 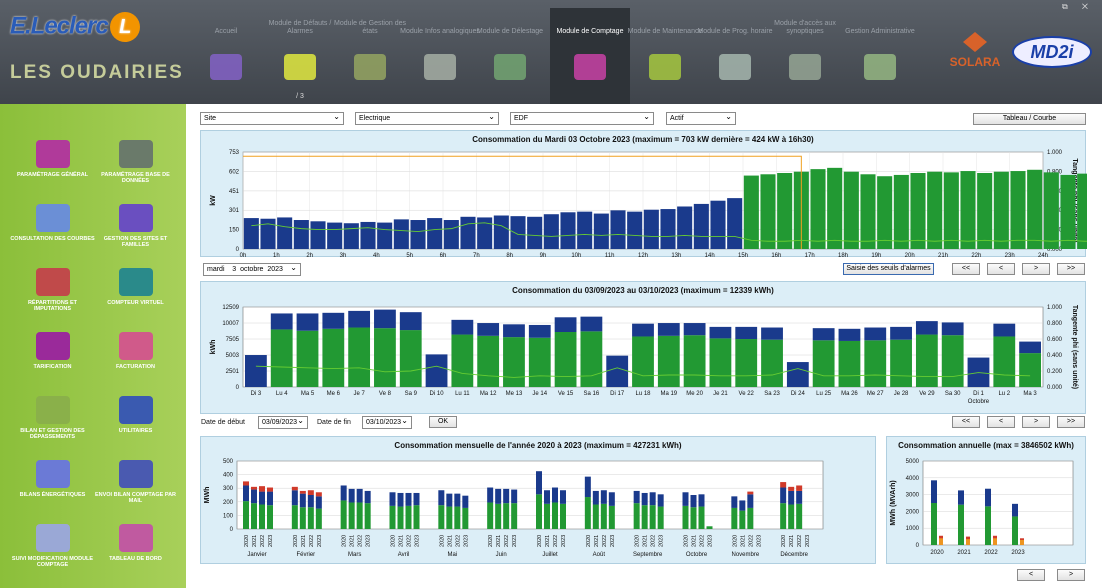 What do you see at coordinates (270, 489) in the screenshot?
I see `monthly-bar-red` at bounding box center [270, 489].